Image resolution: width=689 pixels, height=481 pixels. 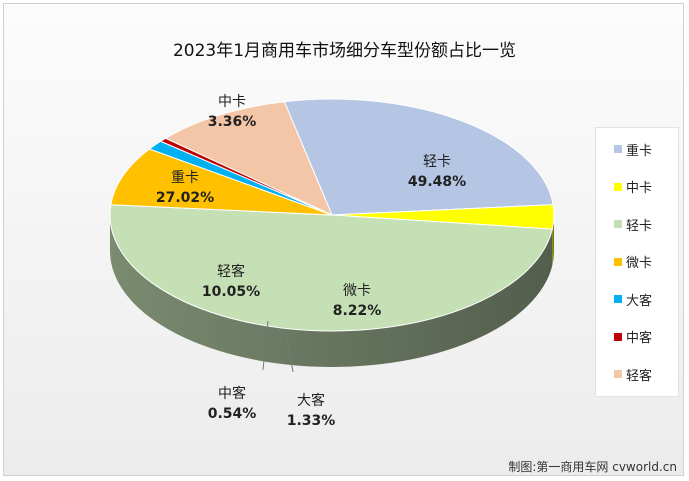 What do you see at coordinates (232, 414) in the screenshot?
I see `slice-value-中客: 0.54%` at bounding box center [232, 414].